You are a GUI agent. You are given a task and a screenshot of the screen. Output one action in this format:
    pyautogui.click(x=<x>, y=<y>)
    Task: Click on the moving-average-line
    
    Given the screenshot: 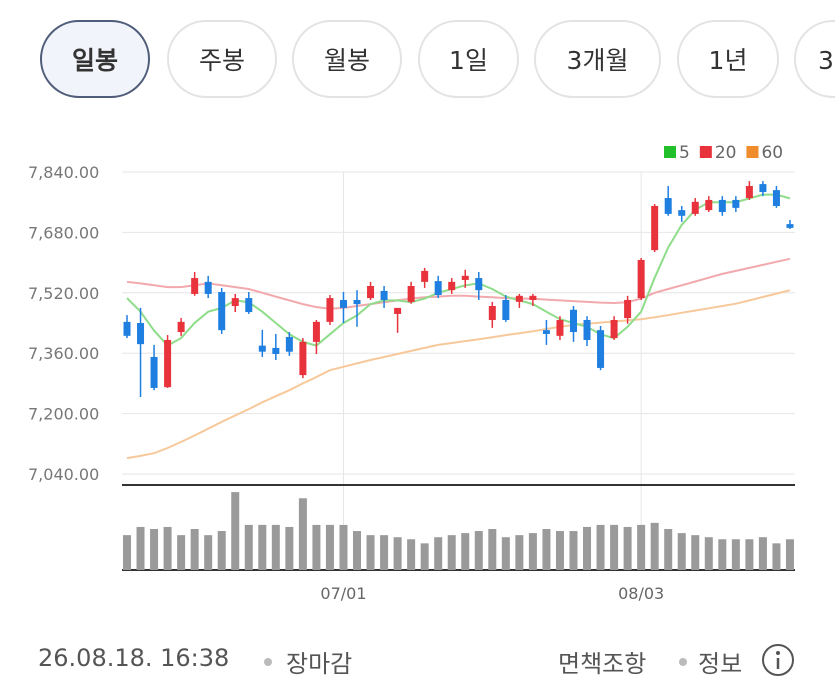 What is the action you would take?
    pyautogui.click(x=458, y=283)
    